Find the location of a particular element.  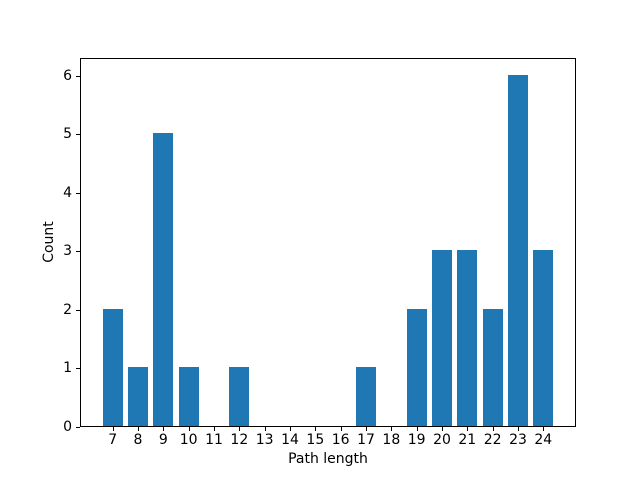

x-tick-label-16: 16 is located at coordinates (340, 440).